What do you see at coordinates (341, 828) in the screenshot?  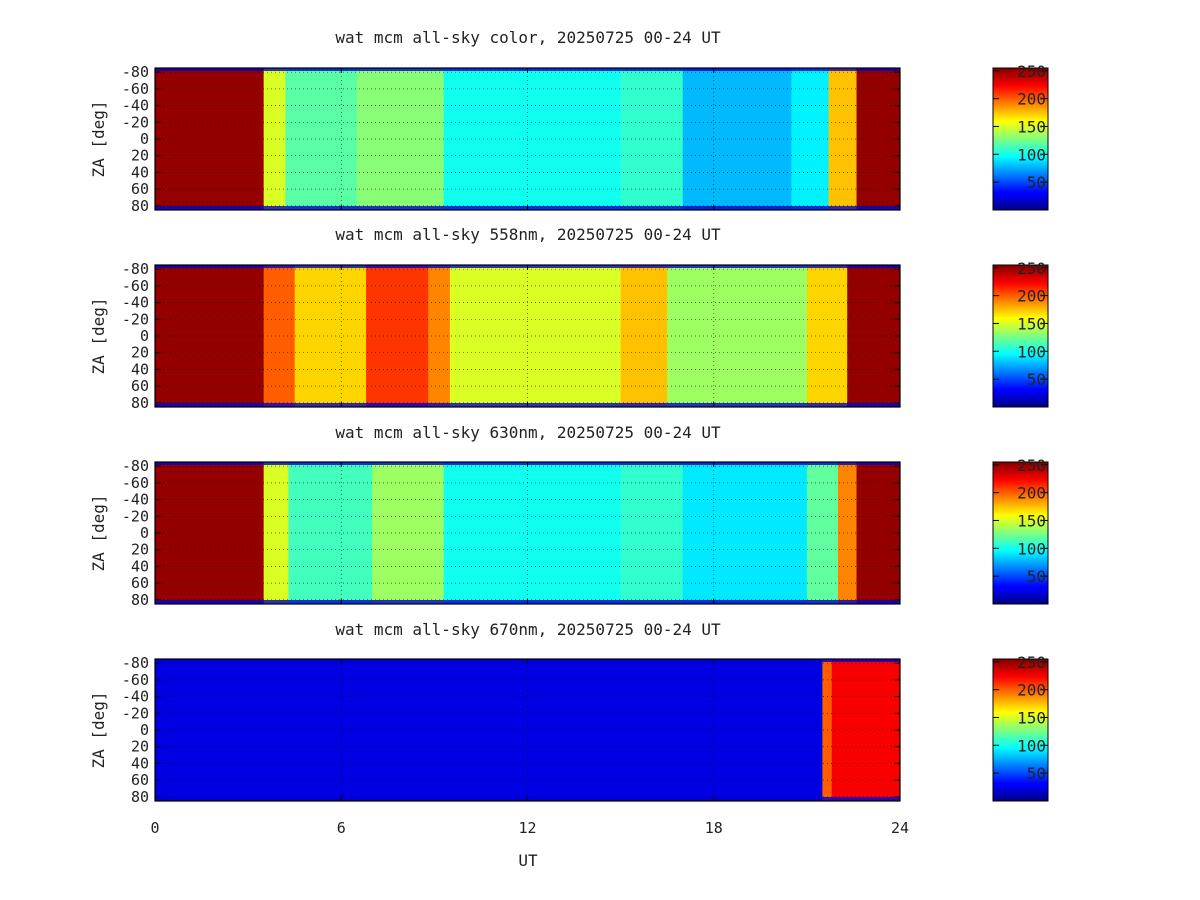 I see `x-tick-label: 6` at bounding box center [341, 828].